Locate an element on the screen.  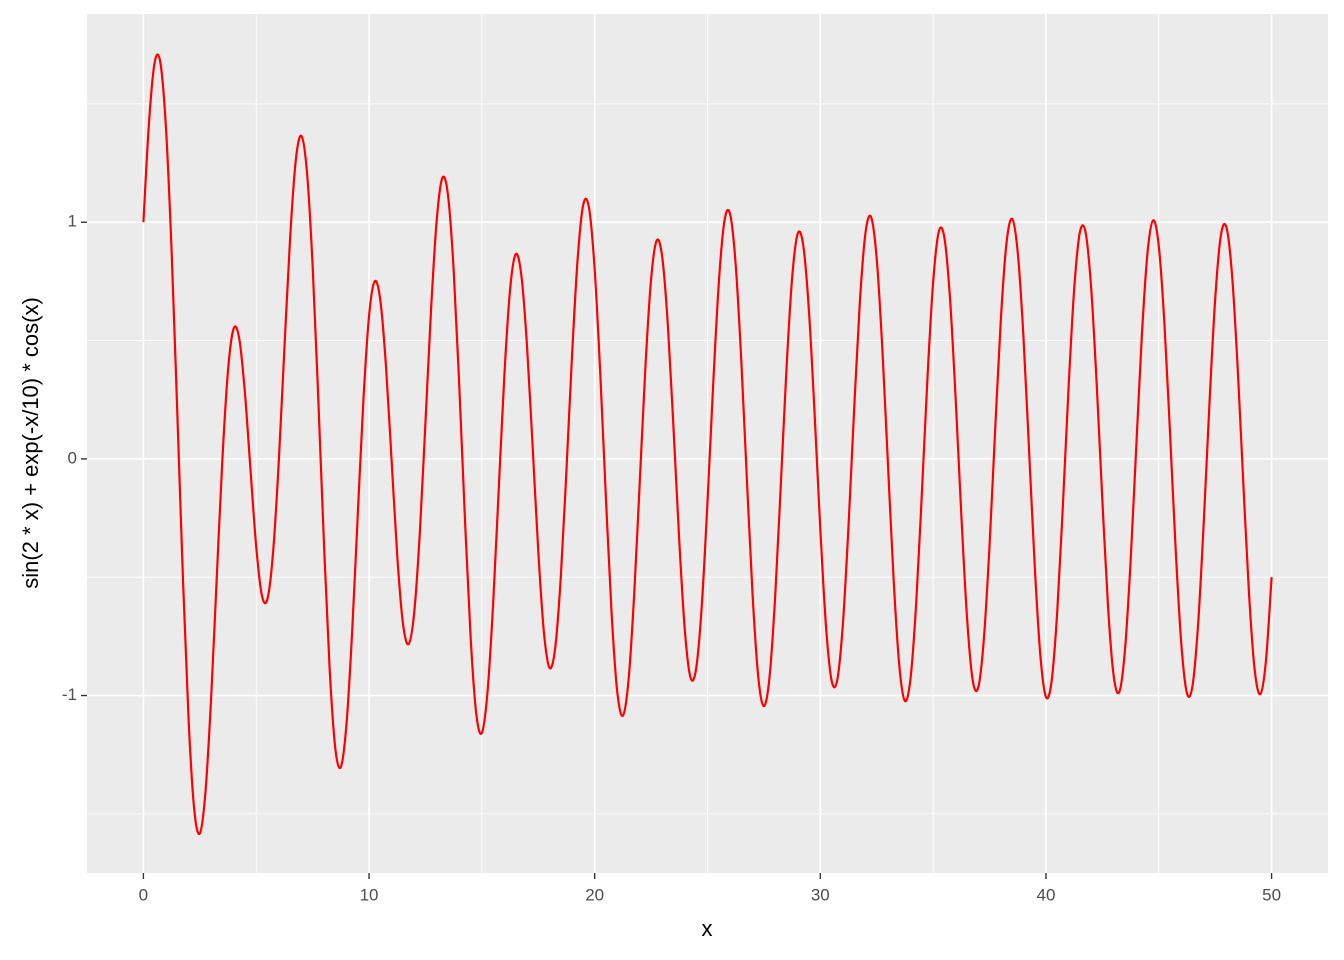
y-tick-label: 1 is located at coordinates (72, 221).